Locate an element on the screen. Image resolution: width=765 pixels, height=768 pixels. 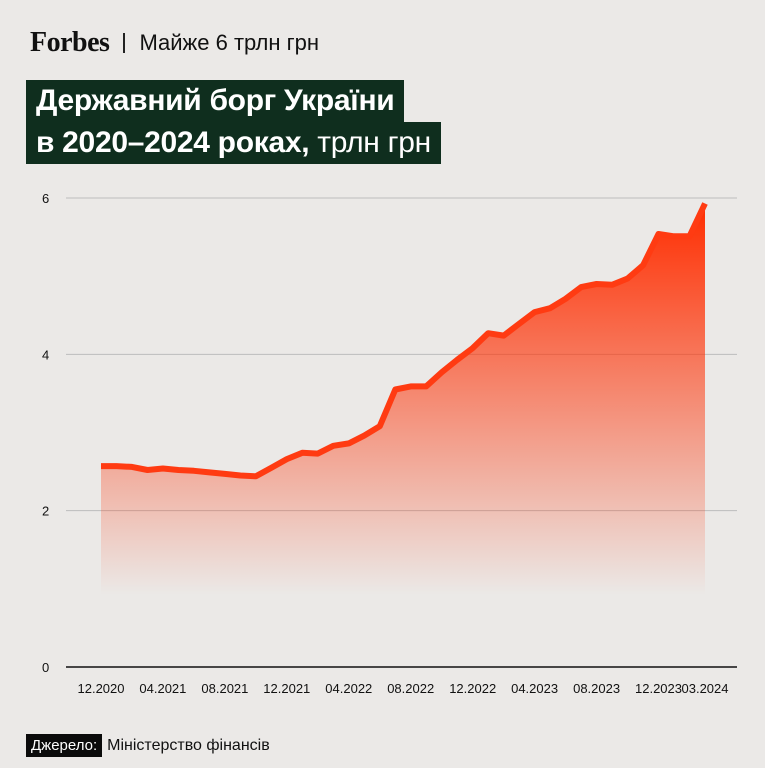
title-line-2-bold: в 2020–2024 роках, is located at coordinates (173, 142).